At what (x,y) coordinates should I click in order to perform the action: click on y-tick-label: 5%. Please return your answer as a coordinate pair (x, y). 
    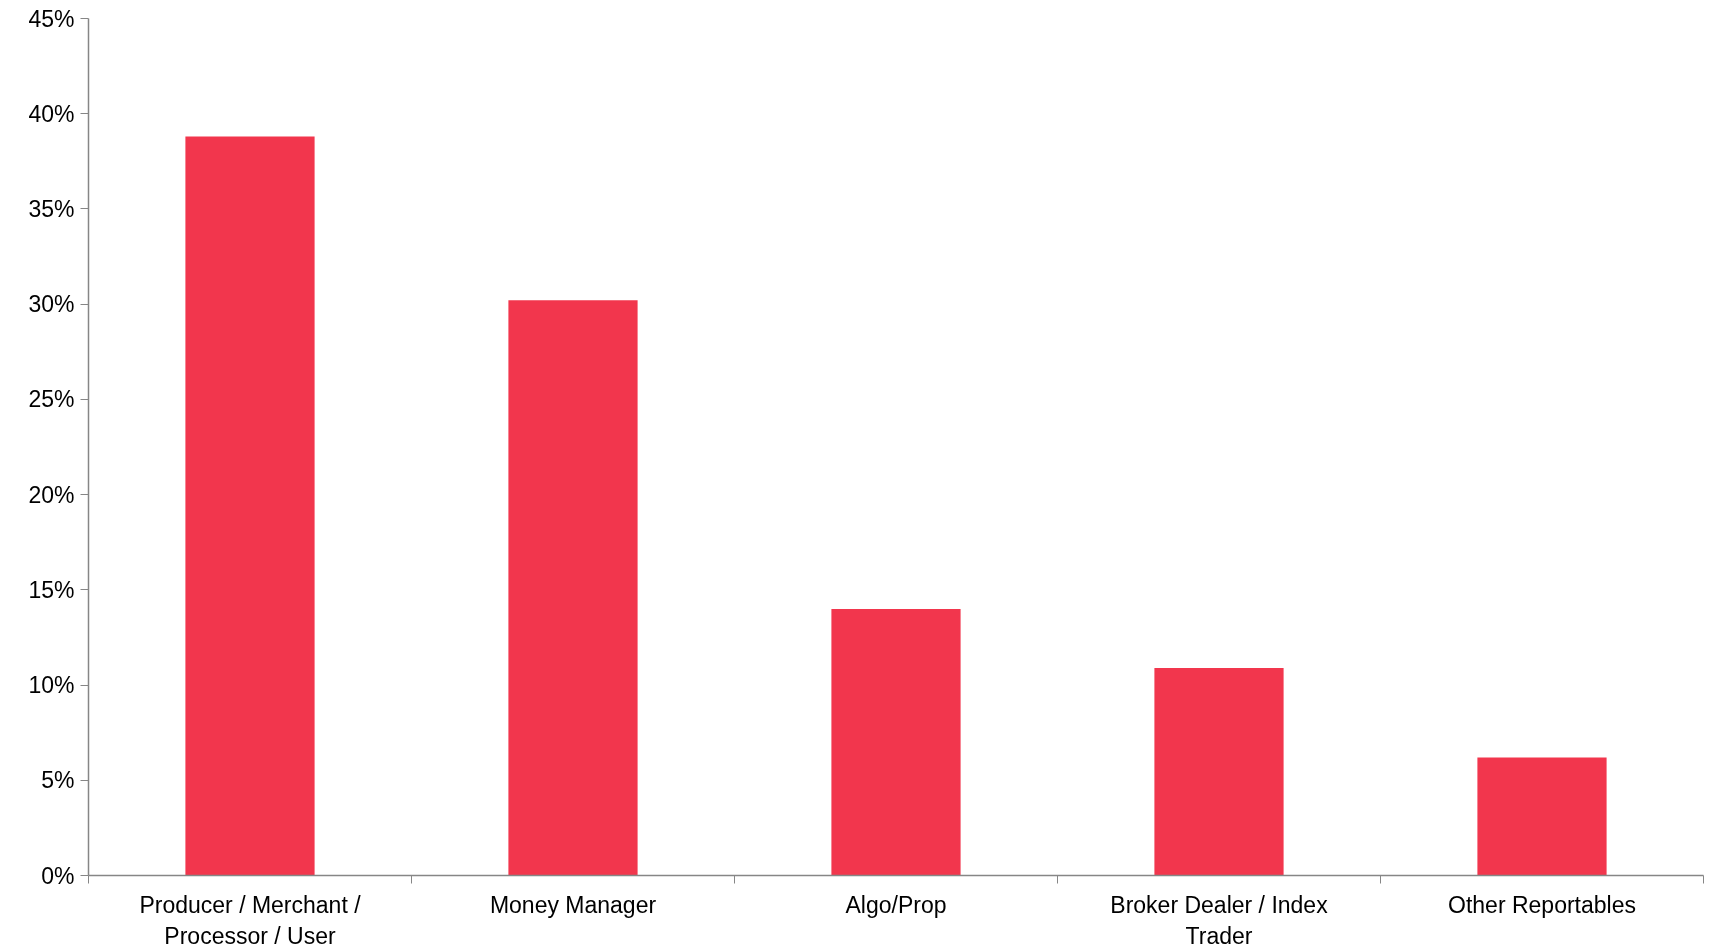
    Looking at the image, I should click on (58, 780).